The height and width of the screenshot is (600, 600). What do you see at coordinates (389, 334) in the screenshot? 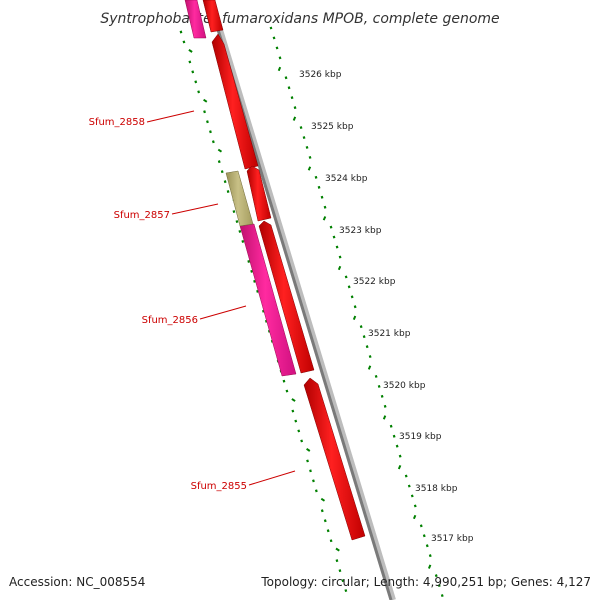
I see `kbp-tick-label: 3521 kbp` at bounding box center [389, 334].